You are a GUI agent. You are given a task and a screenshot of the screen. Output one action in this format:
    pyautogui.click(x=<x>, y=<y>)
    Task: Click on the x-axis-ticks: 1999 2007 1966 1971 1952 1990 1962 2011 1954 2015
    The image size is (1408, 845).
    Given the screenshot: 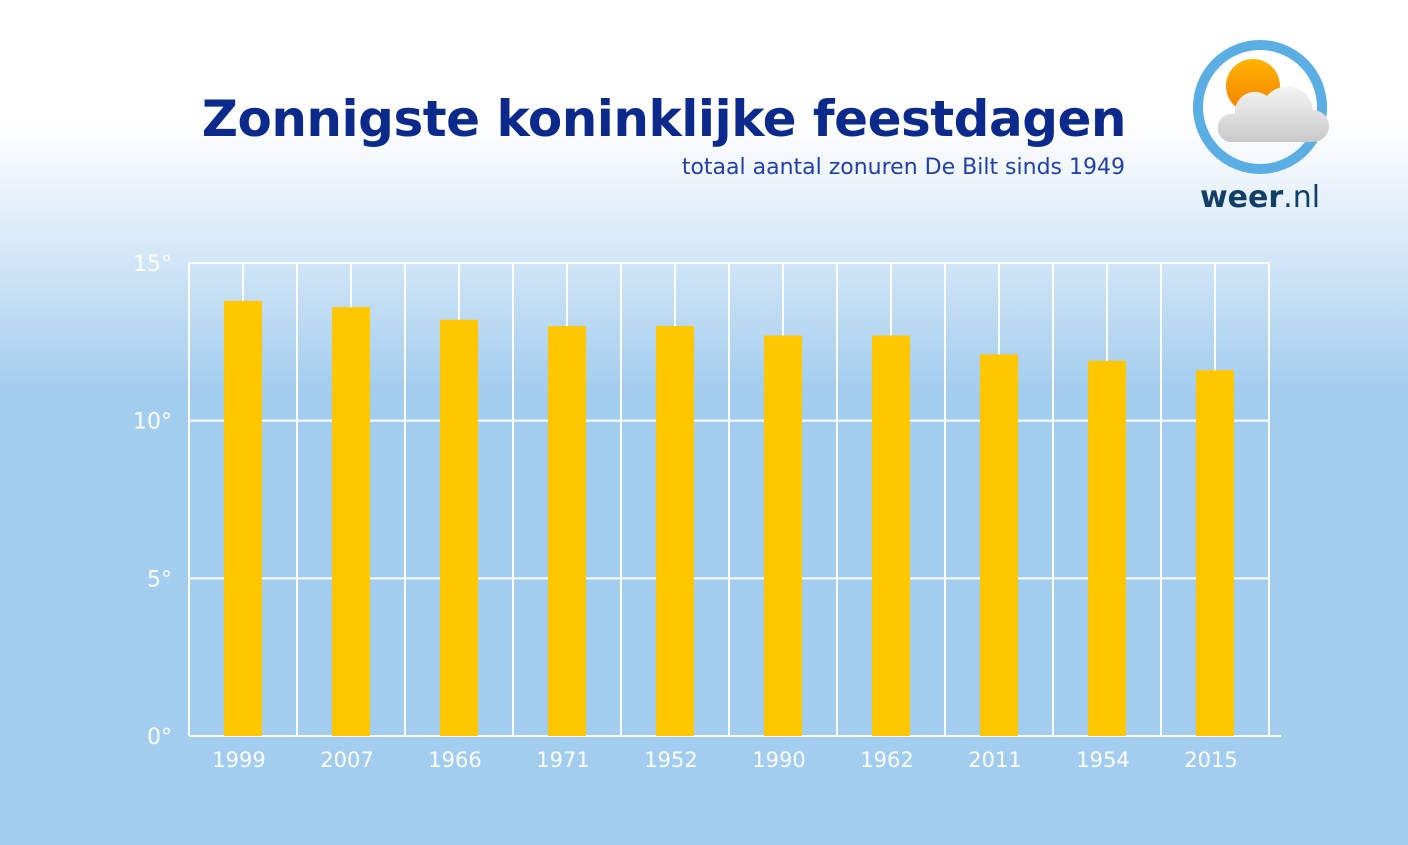 What is the action you would take?
    pyautogui.click(x=724, y=760)
    